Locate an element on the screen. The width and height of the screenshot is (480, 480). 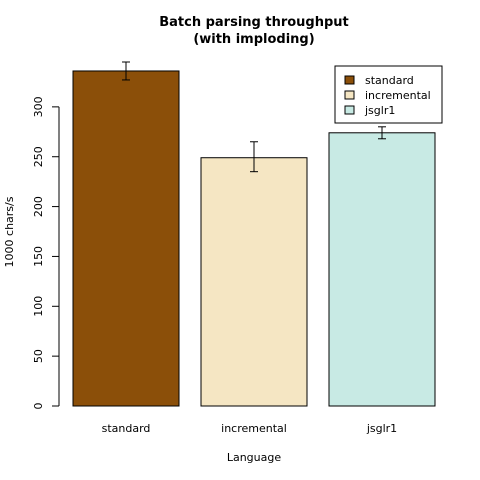
y-tick-label: 250 is located at coordinates (38, 156).